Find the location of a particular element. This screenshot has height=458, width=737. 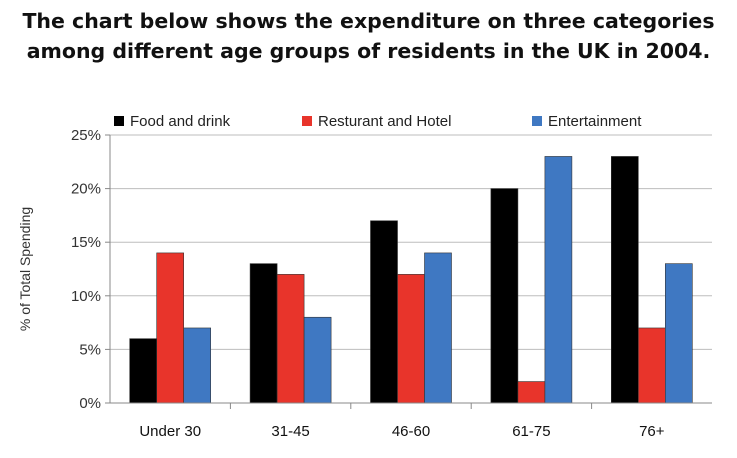

legend-label: Entertainment is located at coordinates (595, 121).